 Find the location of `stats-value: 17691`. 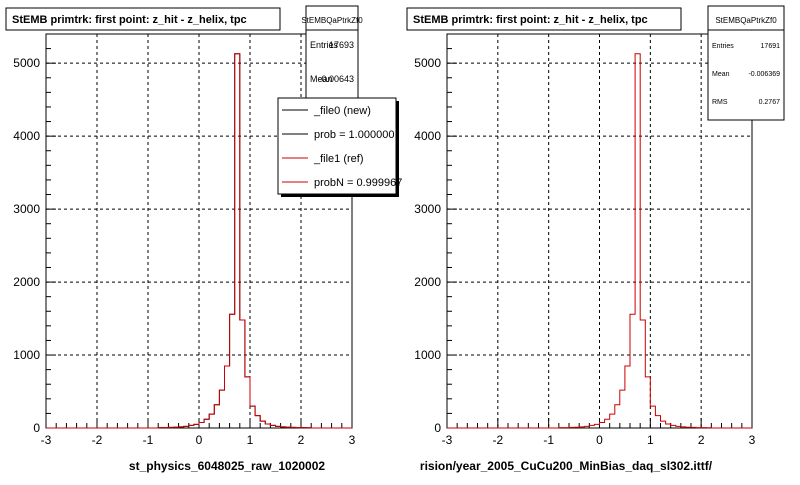

stats-value: 17691 is located at coordinates (771, 46).